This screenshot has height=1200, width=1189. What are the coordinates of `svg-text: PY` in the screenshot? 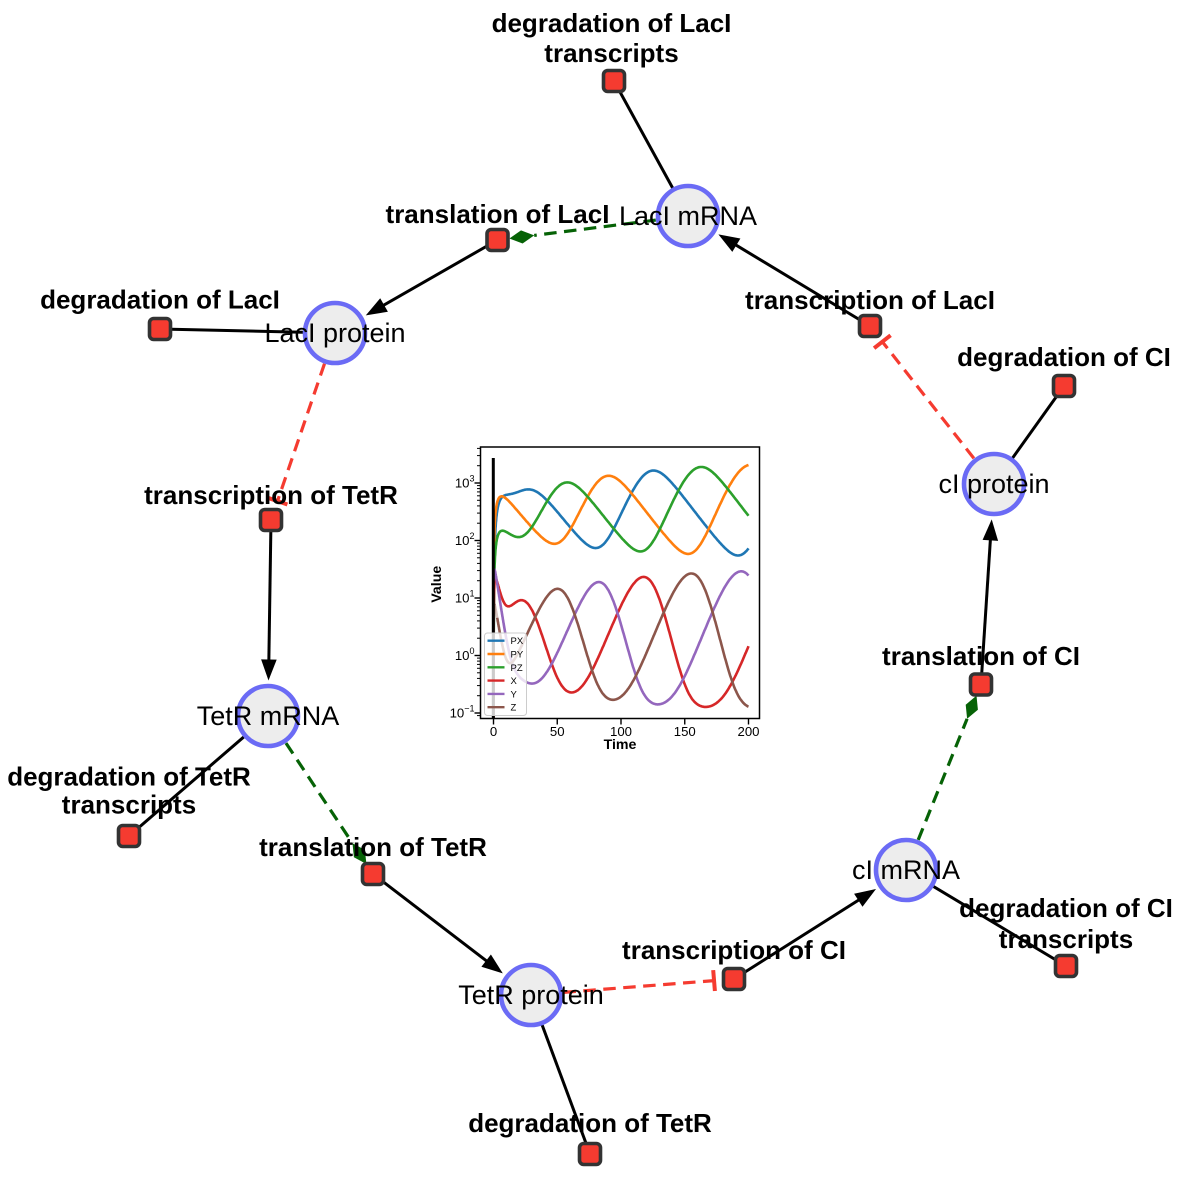 It's located at (517, 655).